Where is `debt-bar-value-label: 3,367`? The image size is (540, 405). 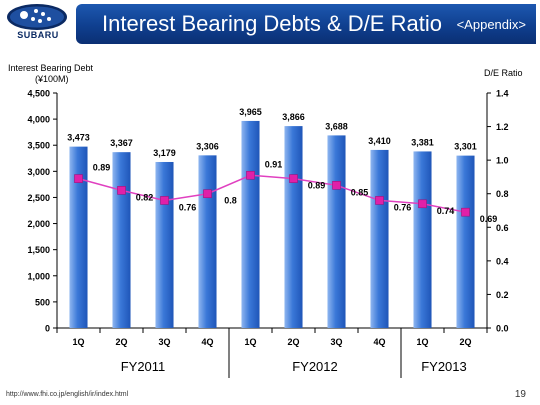 debt-bar-value-label: 3,367 is located at coordinates (121, 143).